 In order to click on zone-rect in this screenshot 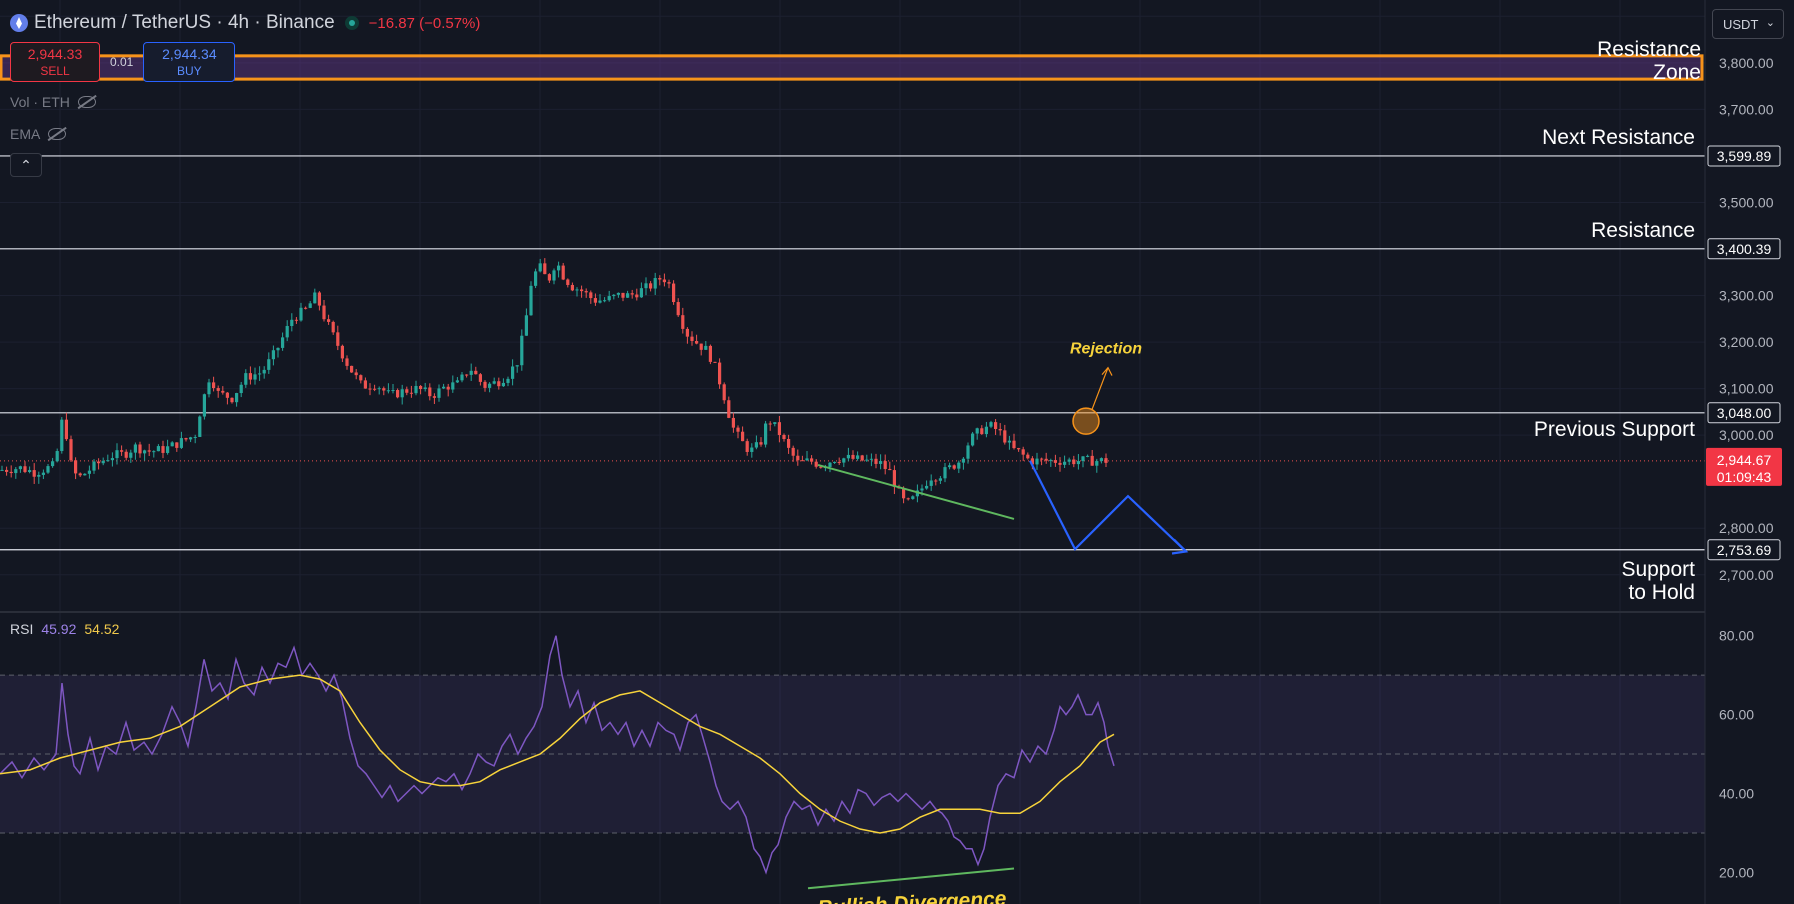, I will do `click(852, 67)`.